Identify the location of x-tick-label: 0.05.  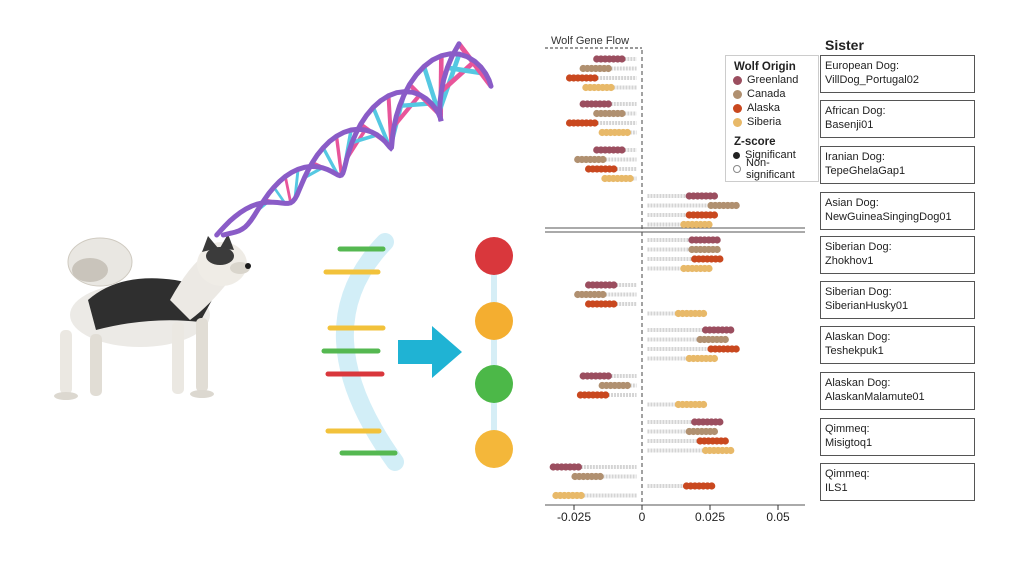
(778, 517).